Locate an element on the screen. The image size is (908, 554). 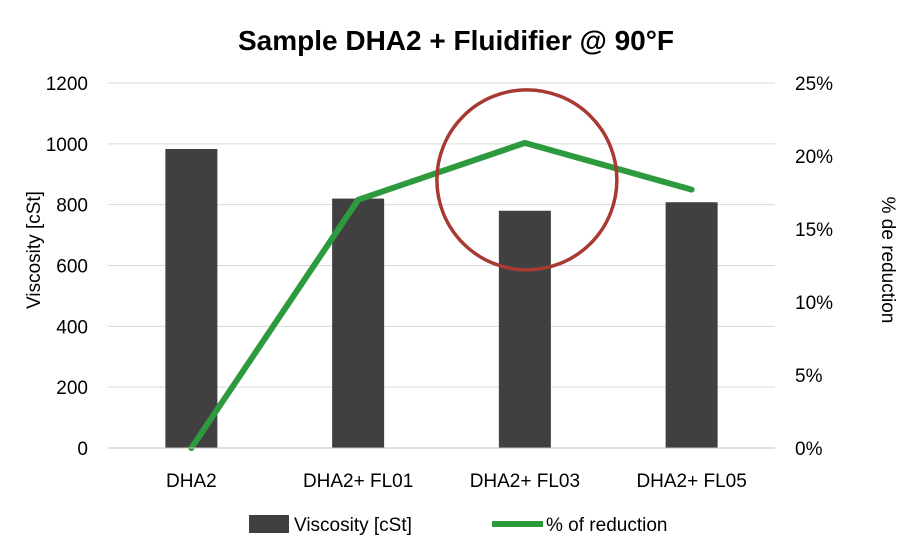
y2-tick-label: 20% is located at coordinates (814, 157).